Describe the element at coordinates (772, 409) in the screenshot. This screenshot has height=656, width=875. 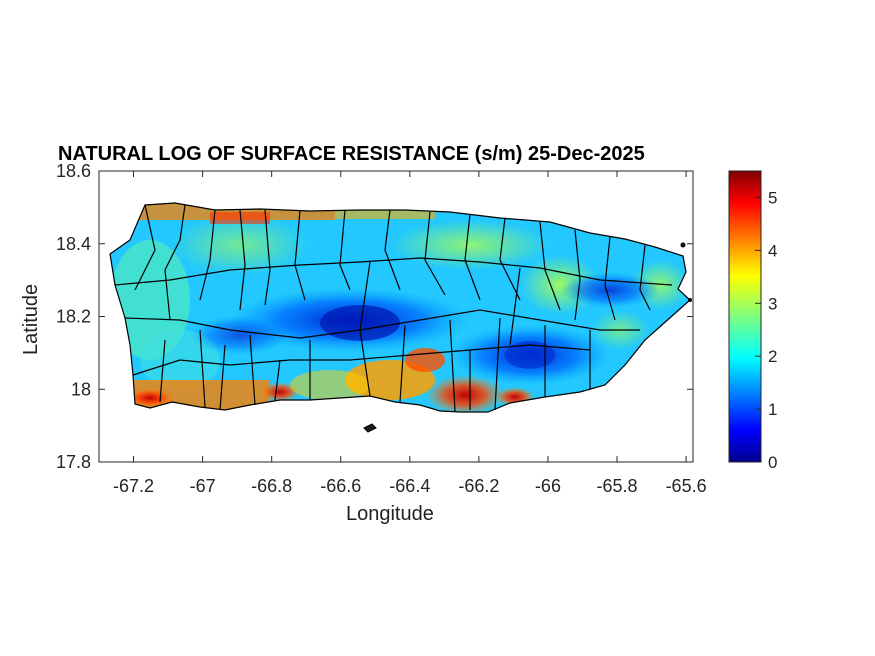
I see `colorbar-tick-label: 1` at that location.